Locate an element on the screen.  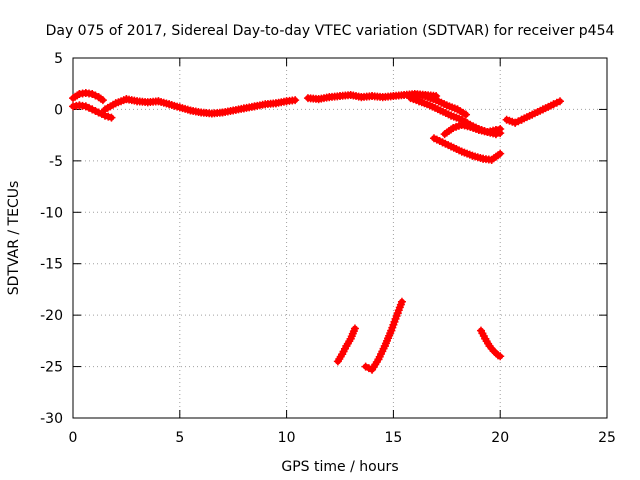
y-axis-title: SDTVAR / TECUs is located at coordinates (14, 238).